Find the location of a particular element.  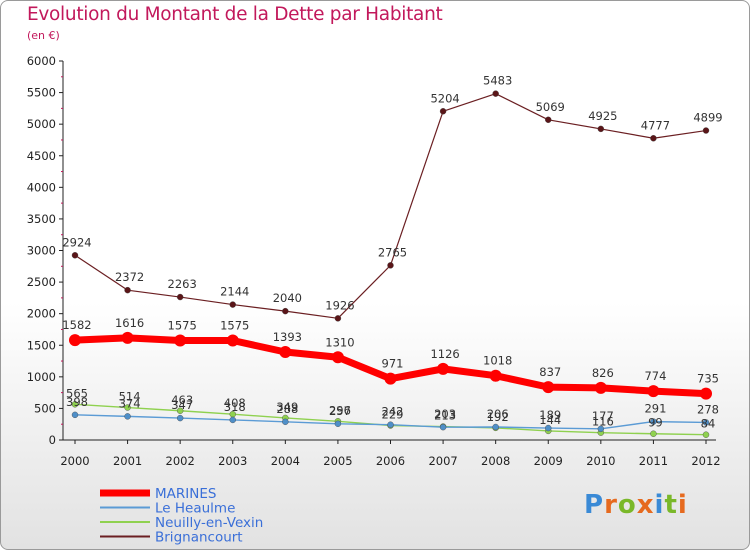

x-tick-label: 2006 is located at coordinates (390, 461).